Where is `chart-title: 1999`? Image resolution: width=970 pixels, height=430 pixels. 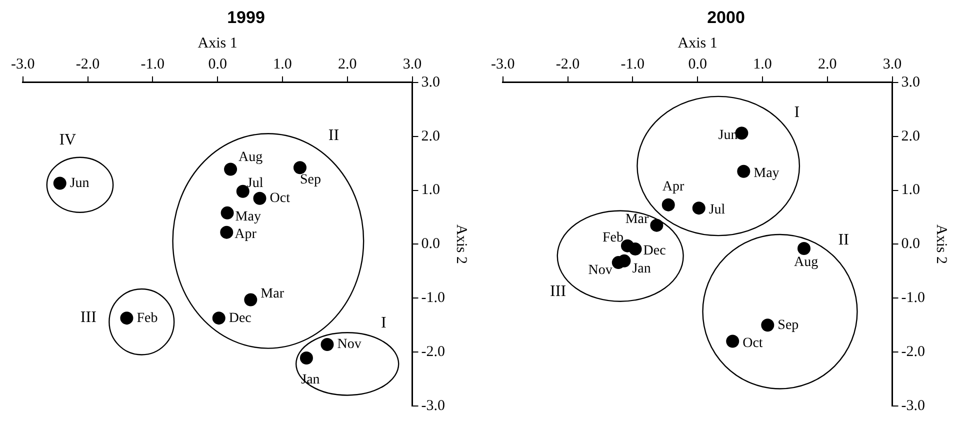
chart-title: 1999 is located at coordinates (246, 17).